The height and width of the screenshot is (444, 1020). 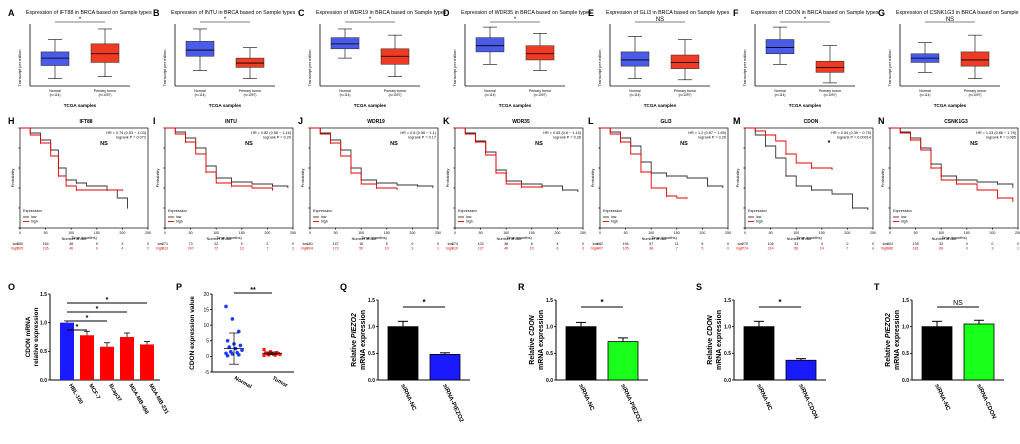 What do you see at coordinates (950, 20) in the screenshot?
I see `significance-label: NS` at bounding box center [950, 20].